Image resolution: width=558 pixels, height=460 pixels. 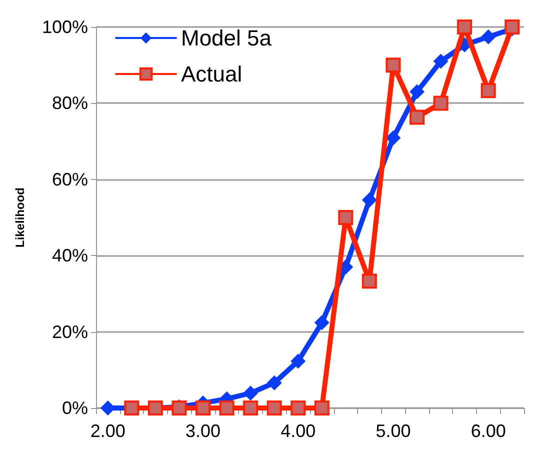 I want to click on legend-label: Actual, so click(x=211, y=74).